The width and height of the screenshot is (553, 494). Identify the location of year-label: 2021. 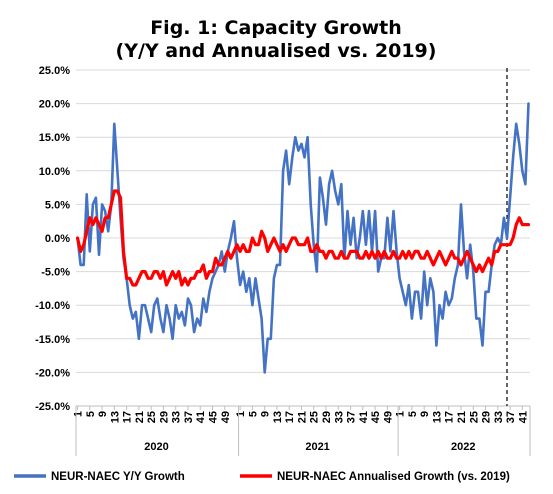
(317, 447).